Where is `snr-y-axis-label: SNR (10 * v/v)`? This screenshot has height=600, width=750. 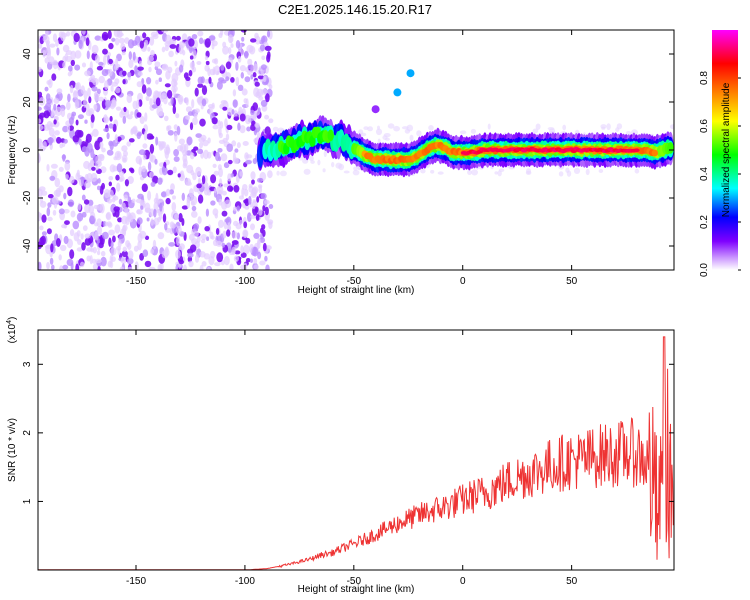 snr-y-axis-label: SNR (10 * v/v) is located at coordinates (12, 450).